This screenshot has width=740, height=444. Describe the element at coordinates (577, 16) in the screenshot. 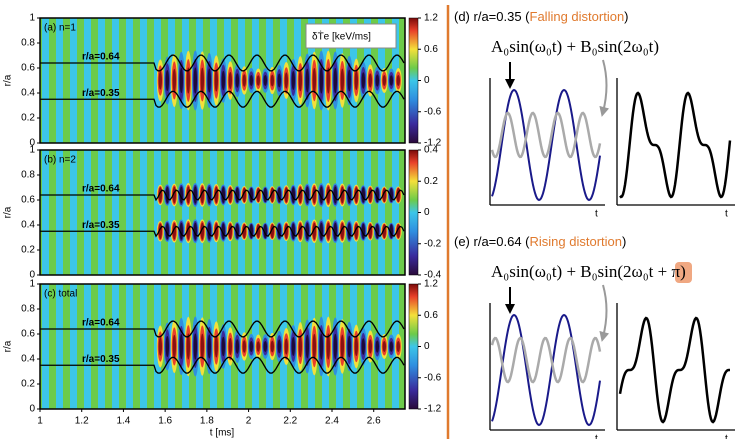

I see `title-part: Falling distortion` at that location.